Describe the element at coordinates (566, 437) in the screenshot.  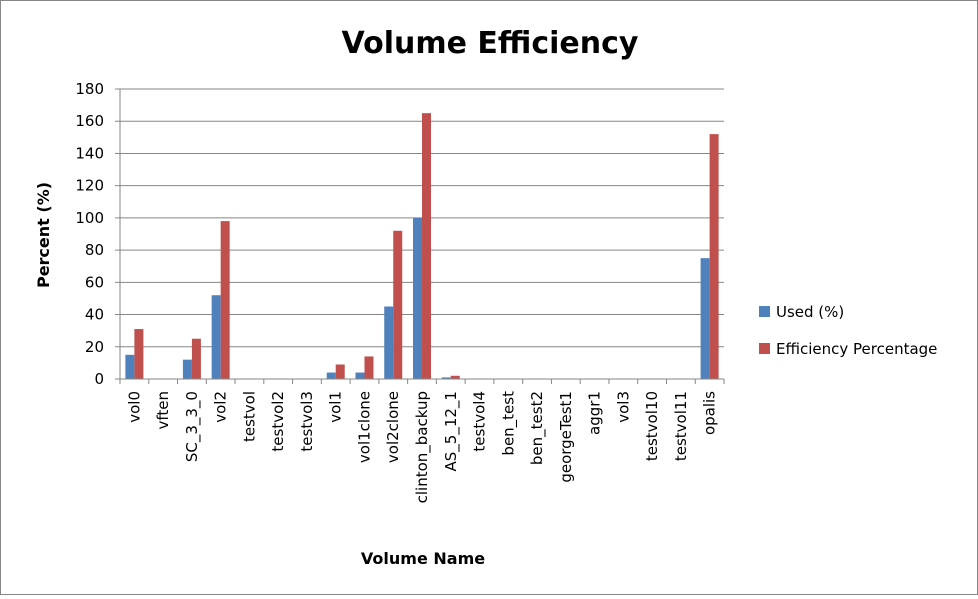
I see `x-tick-label: georgeTest1` at that location.